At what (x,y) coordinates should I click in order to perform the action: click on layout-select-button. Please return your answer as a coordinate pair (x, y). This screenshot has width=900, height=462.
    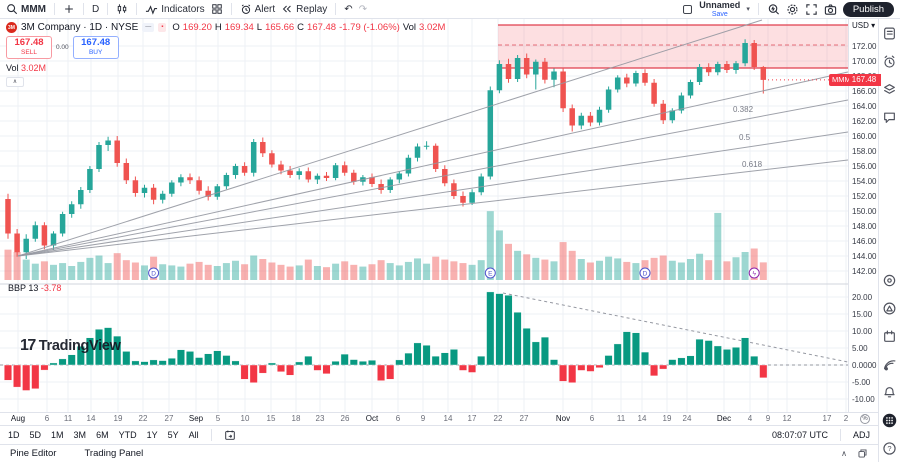
    Looking at the image, I should click on (687, 9).